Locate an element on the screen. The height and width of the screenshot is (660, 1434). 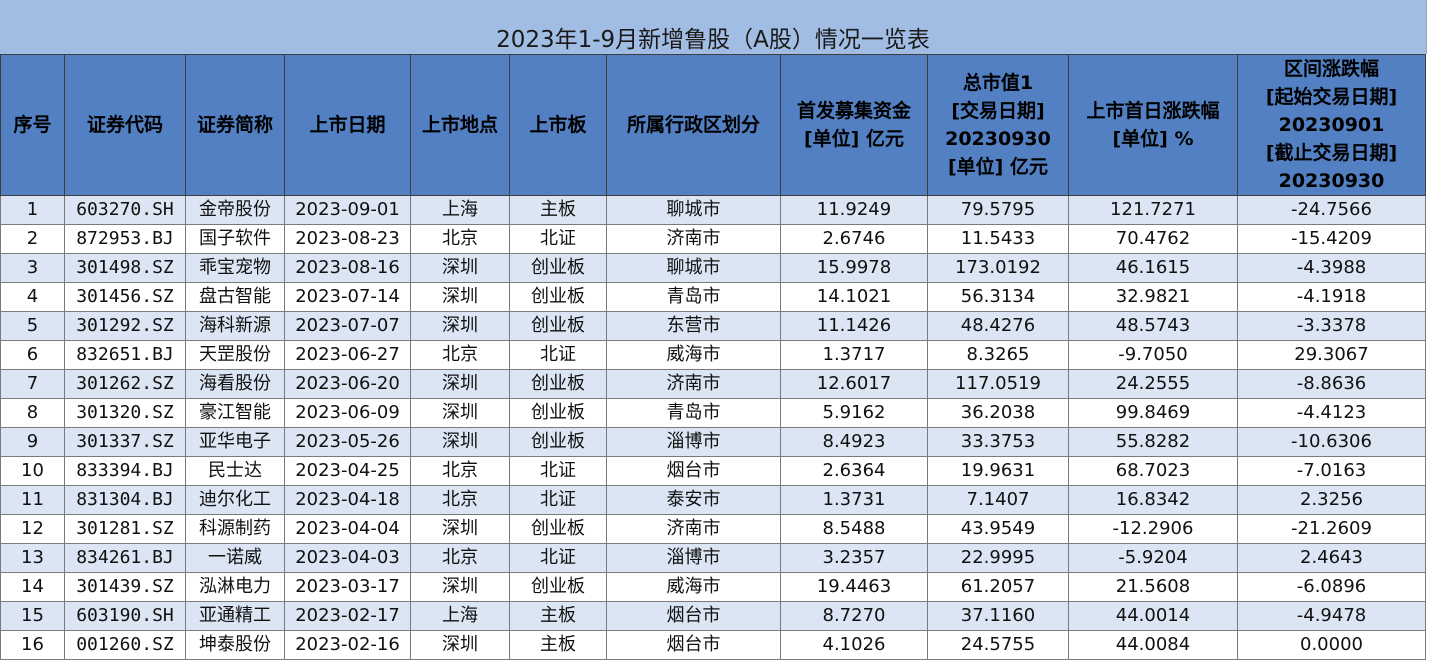
cell-firstday: 70.4762 is located at coordinates (1153, 239).